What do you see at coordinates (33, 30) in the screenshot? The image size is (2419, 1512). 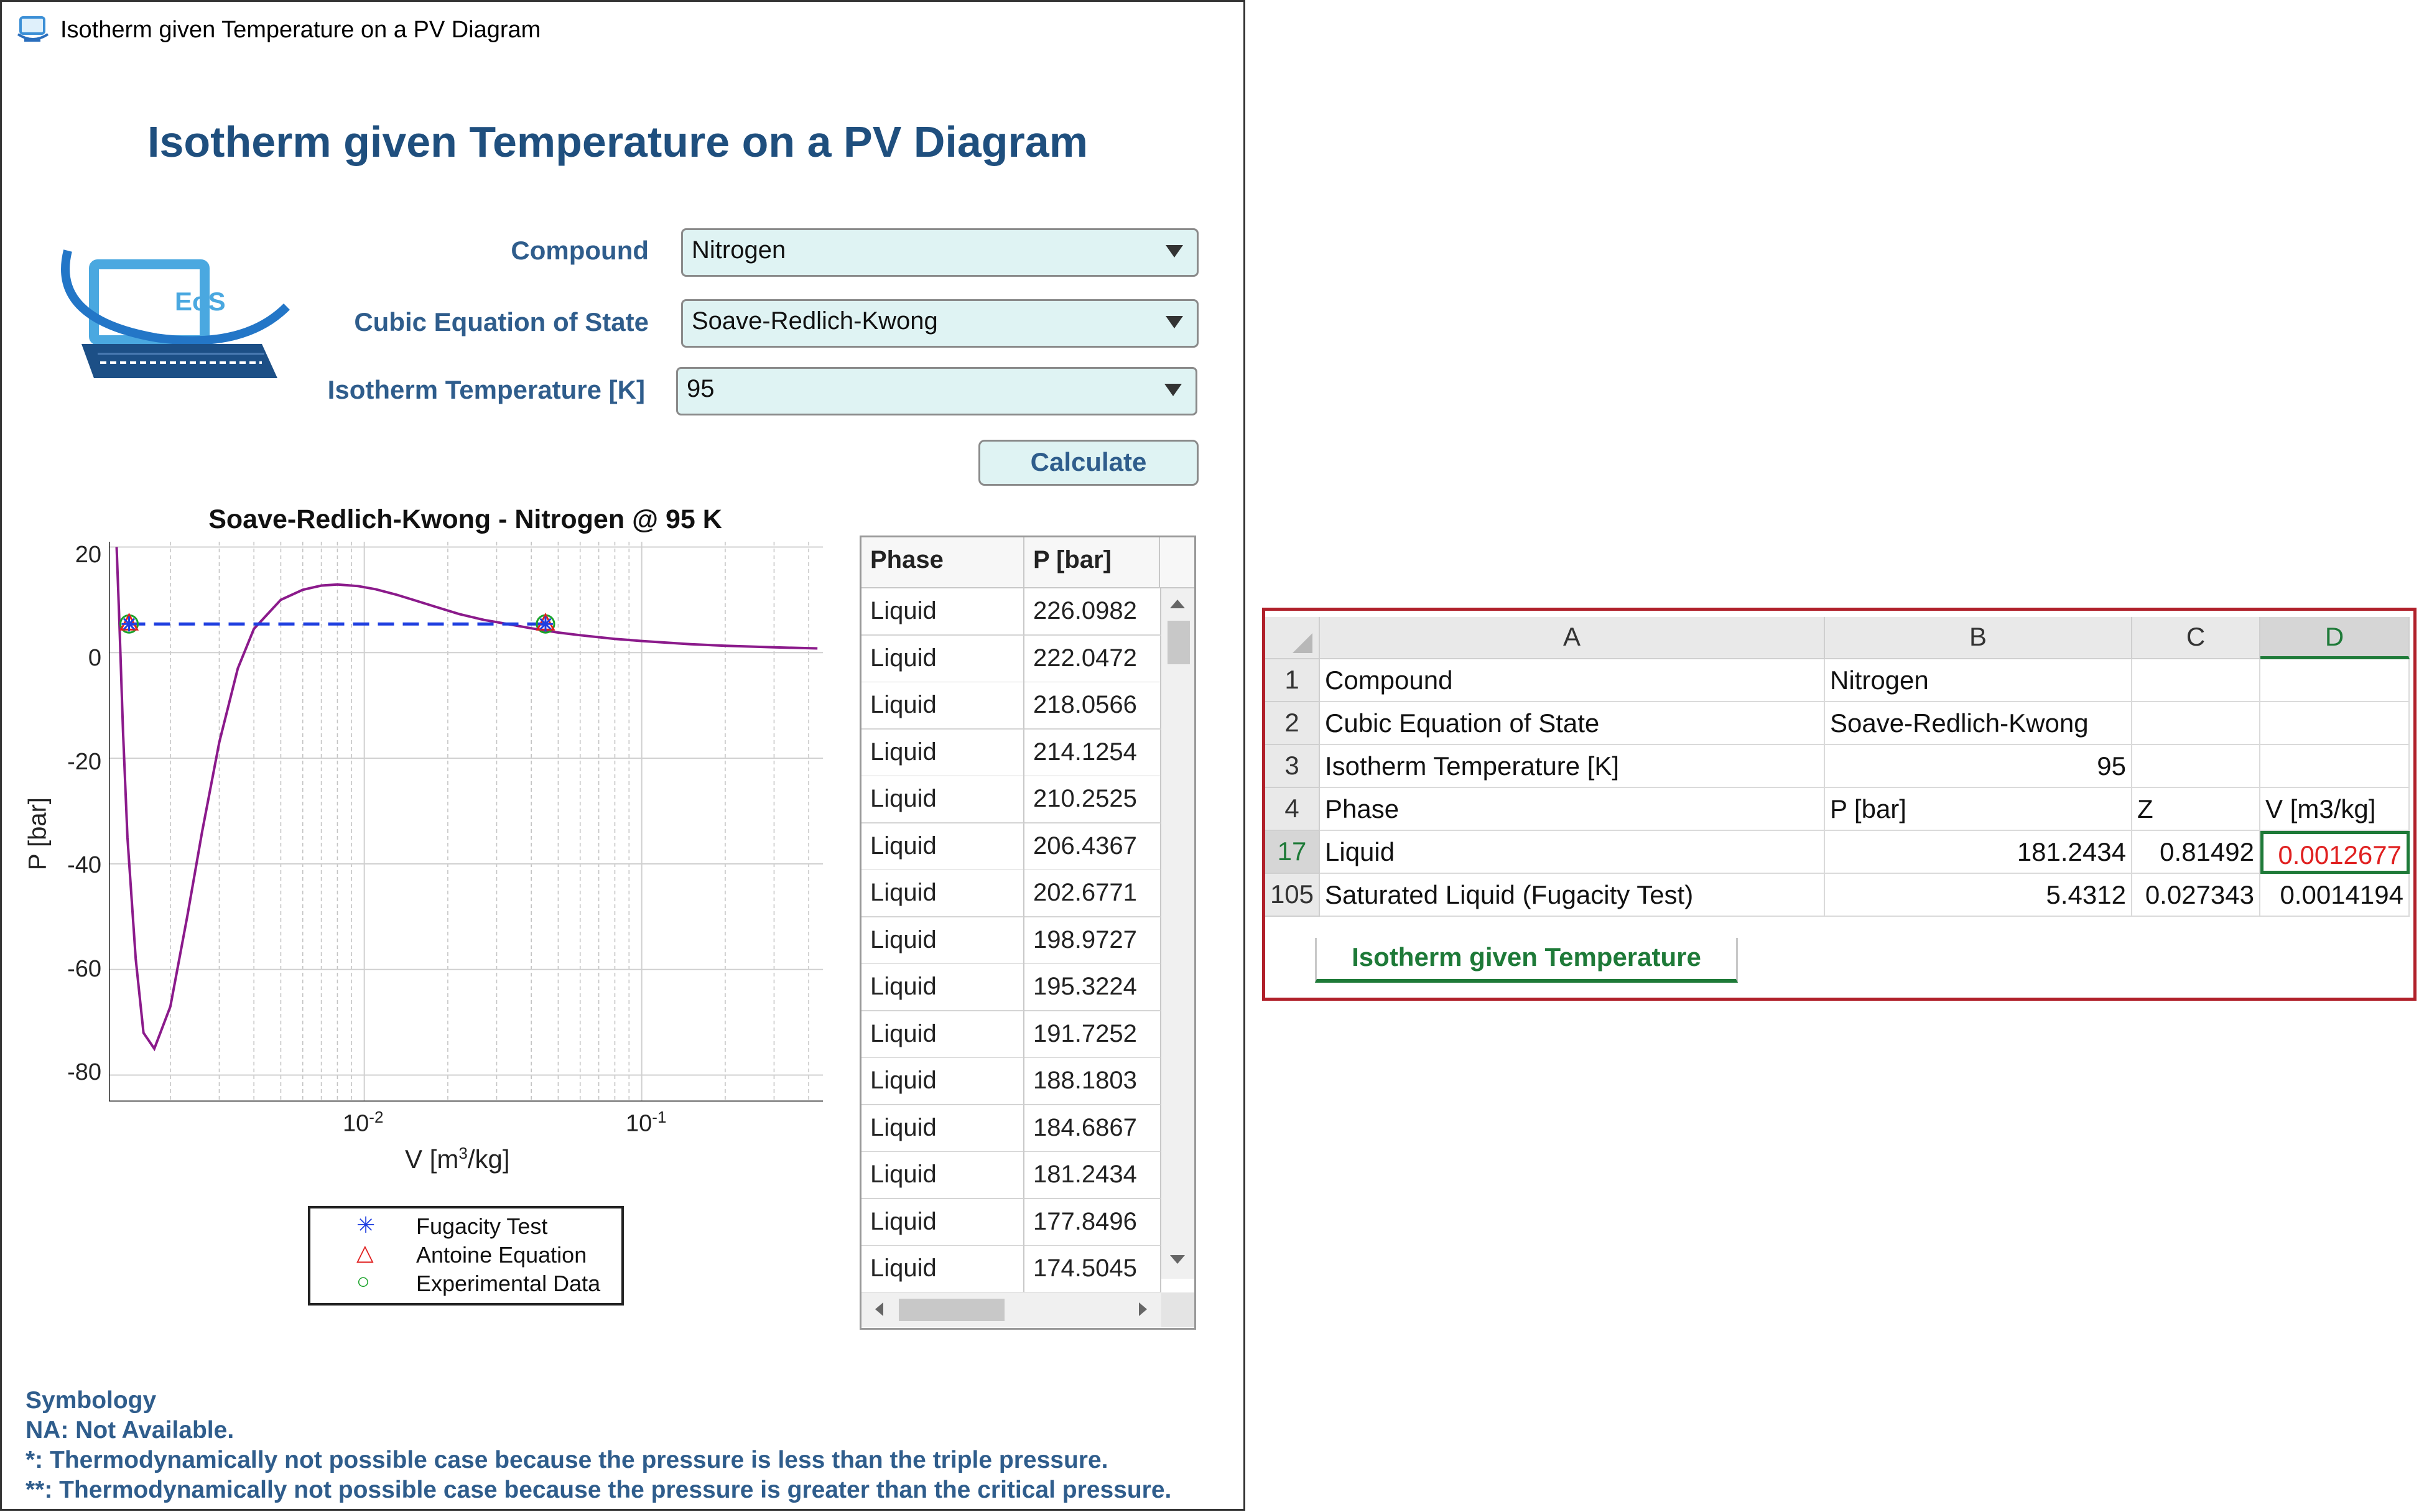 I see `app-icon` at bounding box center [33, 30].